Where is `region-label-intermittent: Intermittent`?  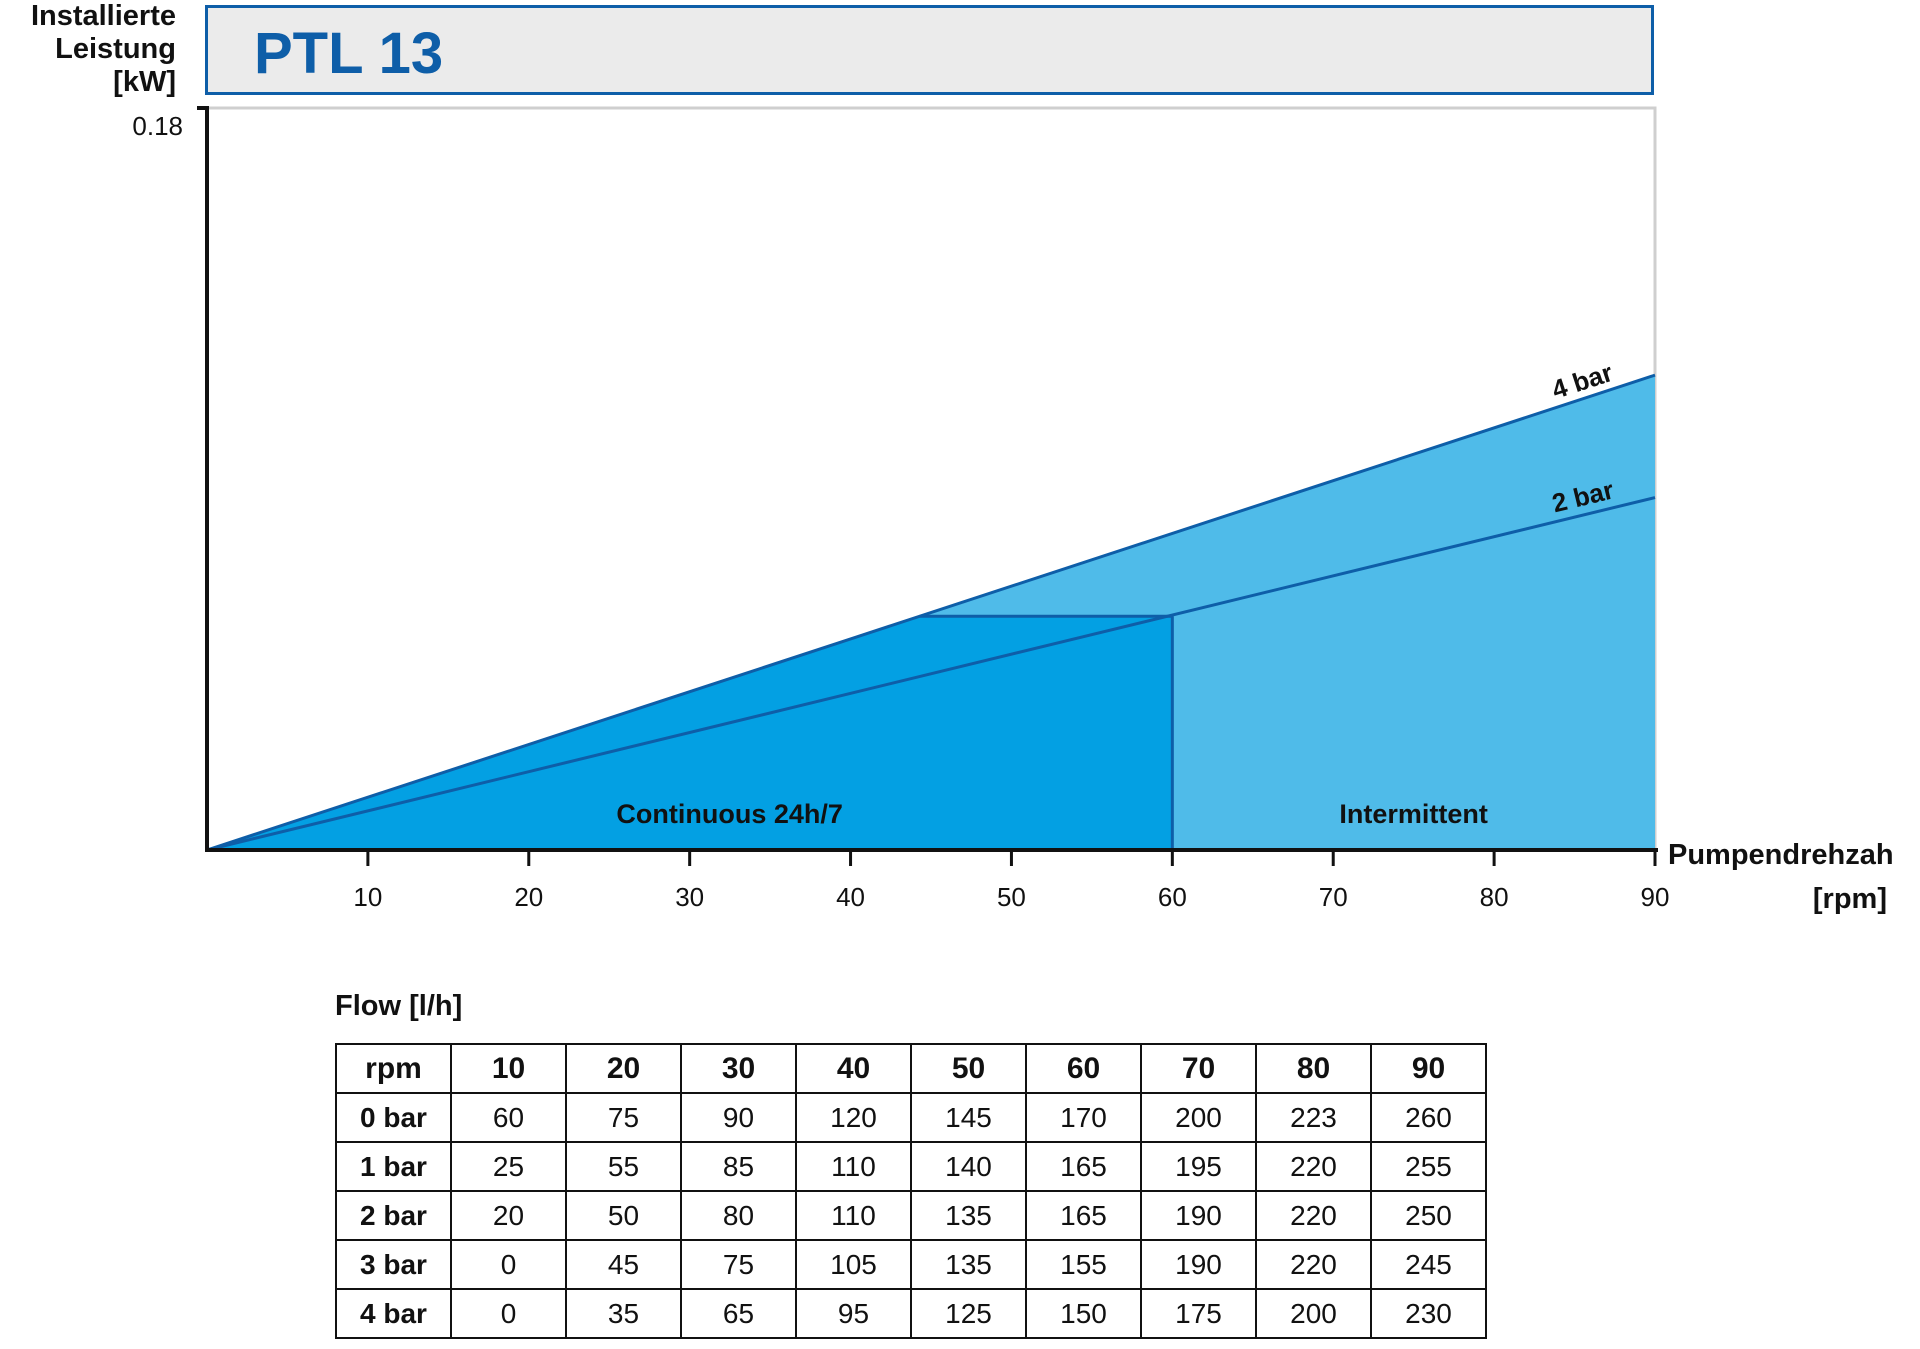 region-label-intermittent: Intermittent is located at coordinates (1413, 814).